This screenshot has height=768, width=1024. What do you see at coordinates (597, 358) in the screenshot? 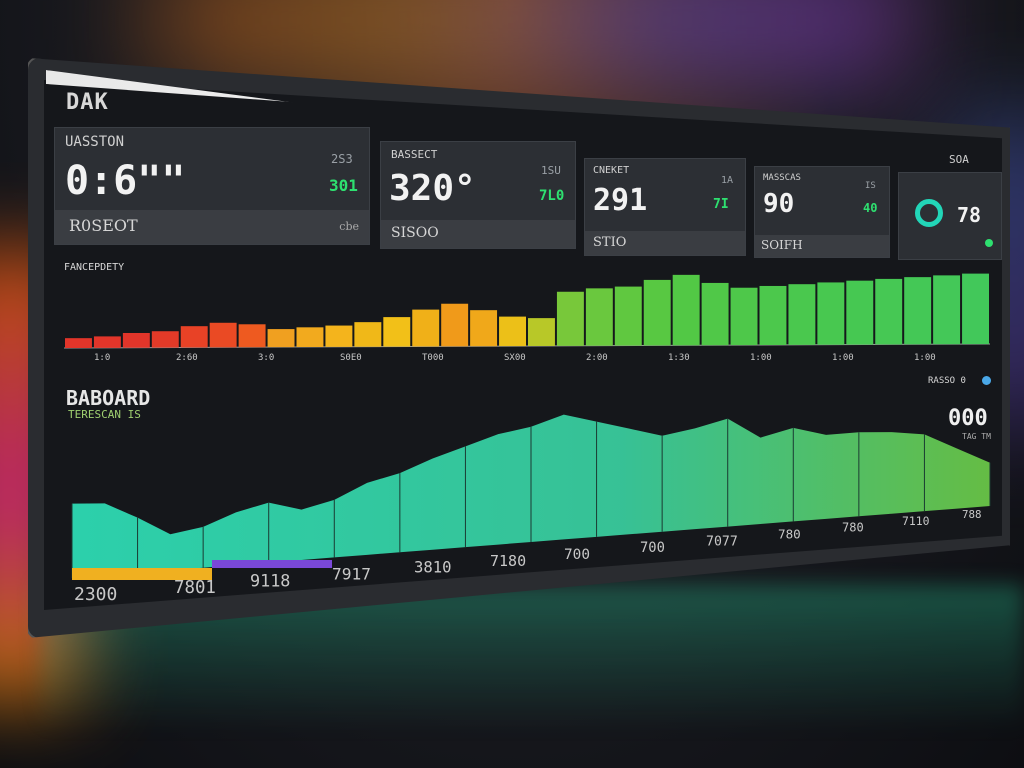
I see `x-tick-label: 2:00` at bounding box center [597, 358].